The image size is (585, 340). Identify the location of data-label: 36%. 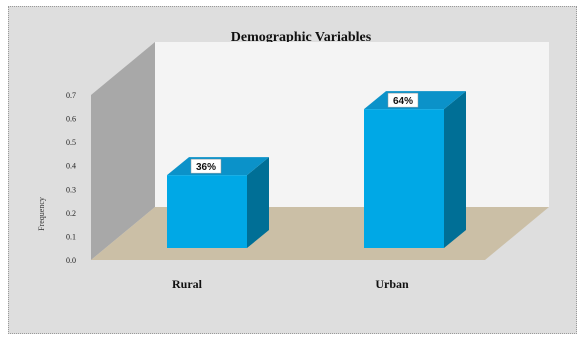
(206, 167).